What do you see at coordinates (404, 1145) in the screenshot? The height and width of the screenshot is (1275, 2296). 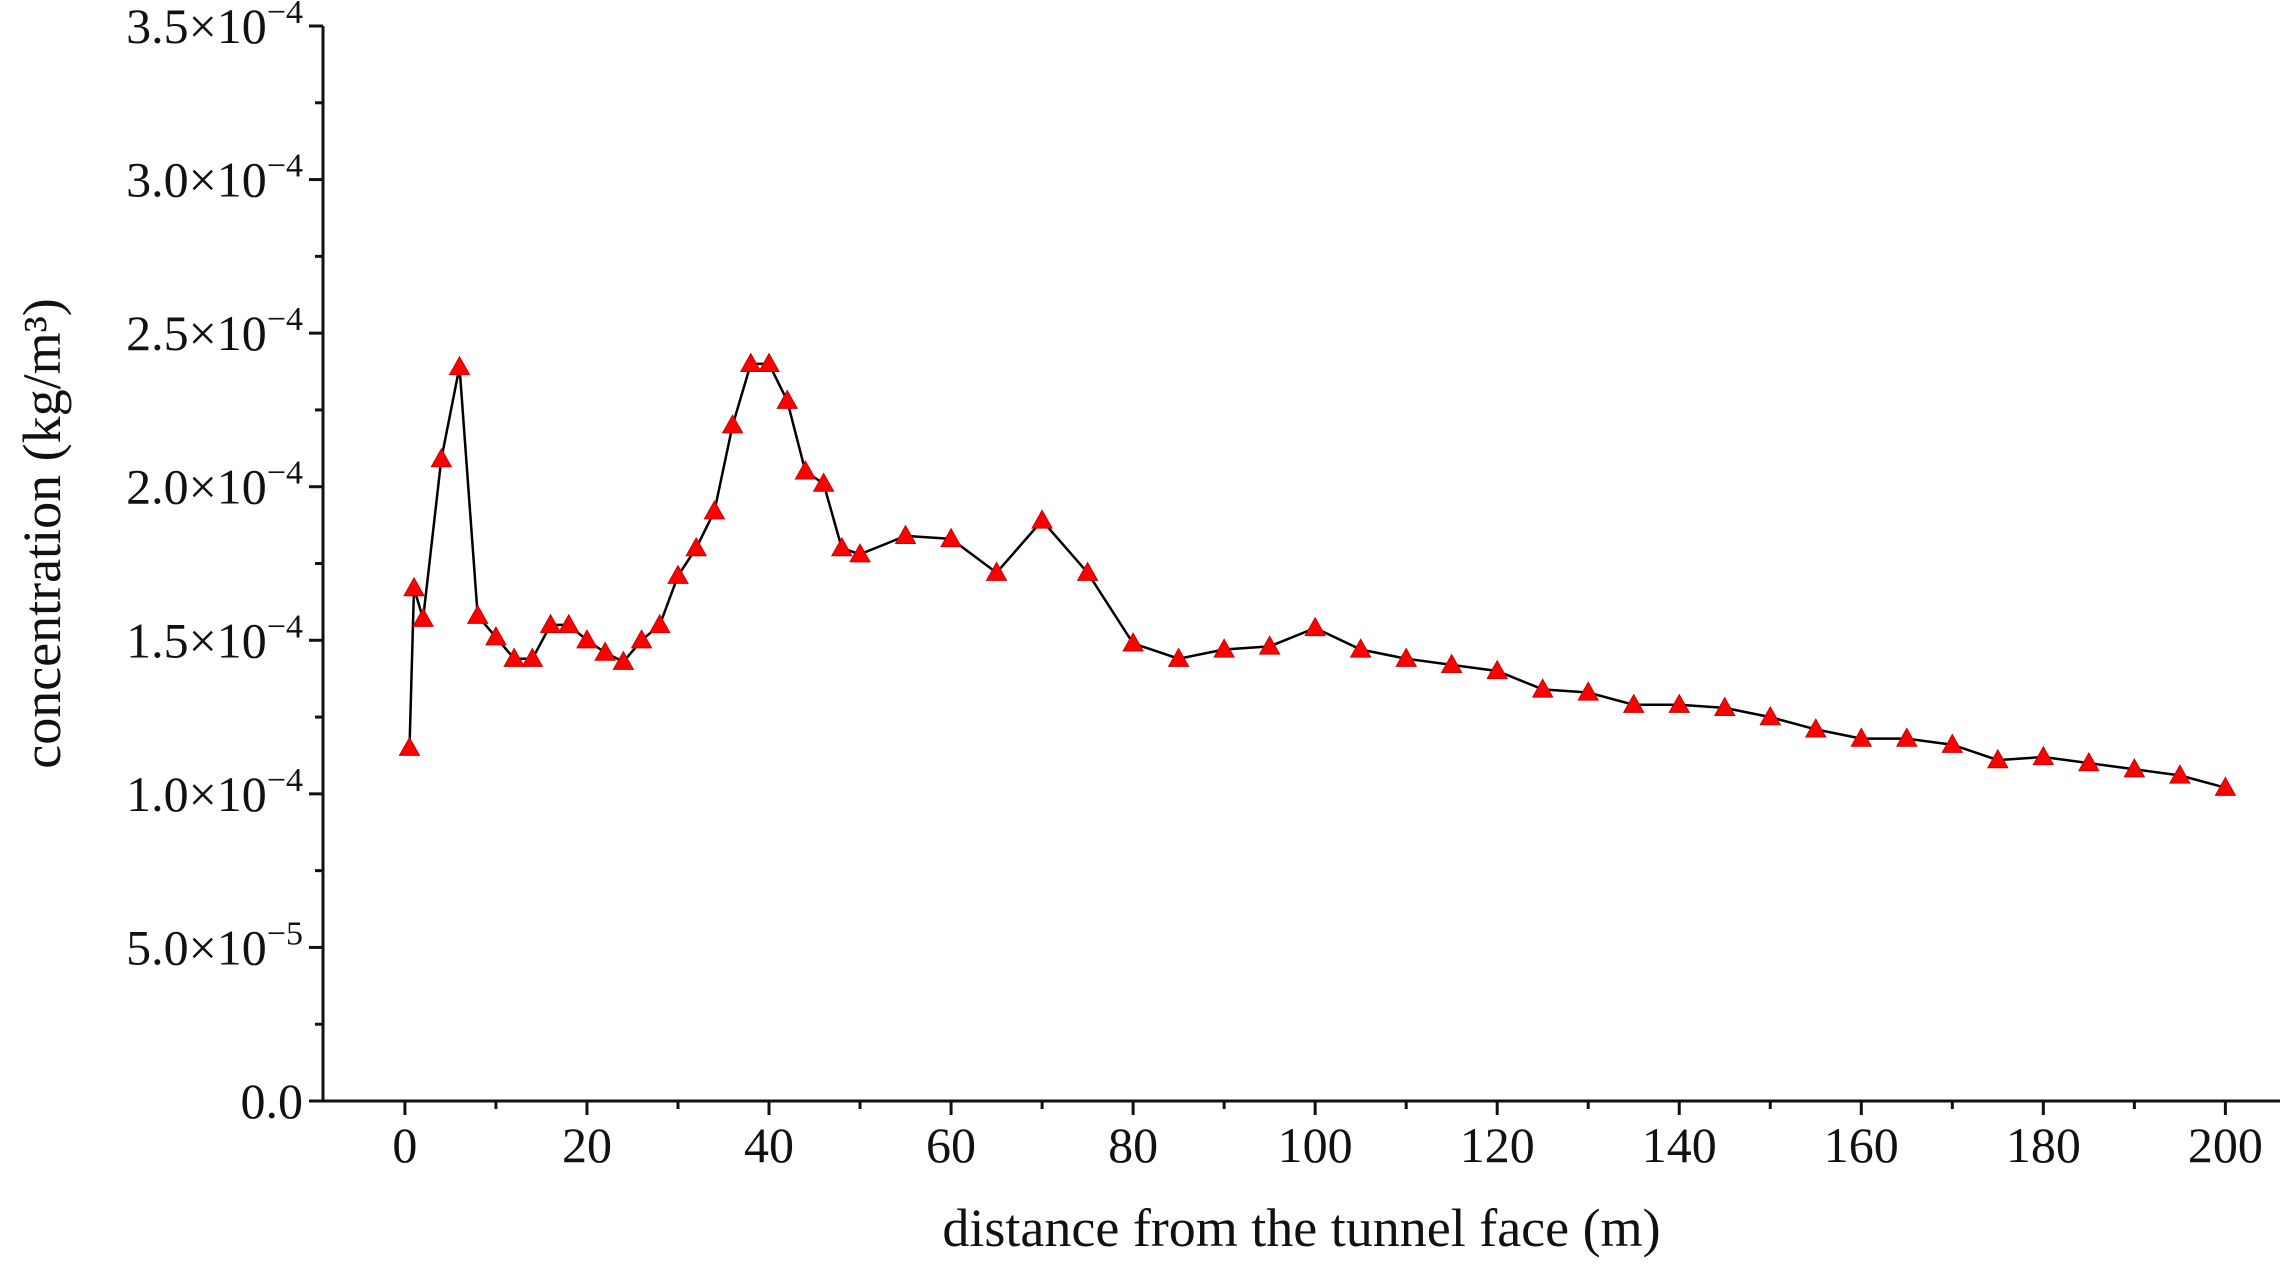 I see `x-tick-label: 0` at bounding box center [404, 1145].